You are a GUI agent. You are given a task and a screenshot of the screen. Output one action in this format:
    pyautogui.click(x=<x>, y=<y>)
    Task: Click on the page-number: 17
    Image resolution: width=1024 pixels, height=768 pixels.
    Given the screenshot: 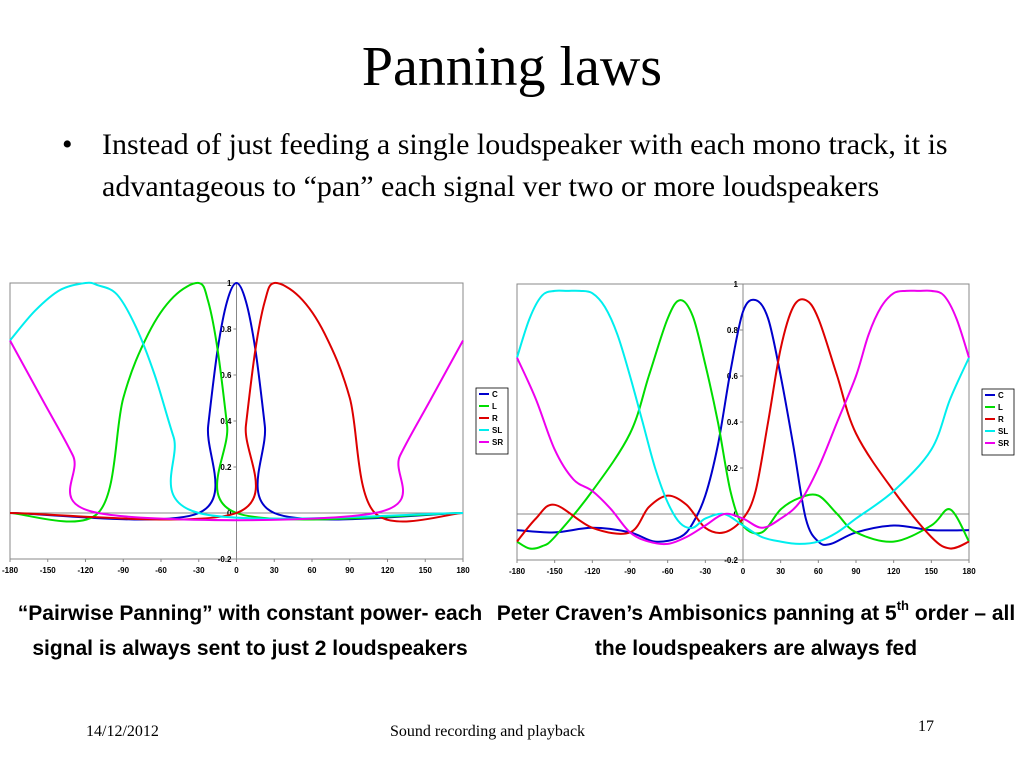 What is the action you would take?
    pyautogui.click(x=926, y=726)
    